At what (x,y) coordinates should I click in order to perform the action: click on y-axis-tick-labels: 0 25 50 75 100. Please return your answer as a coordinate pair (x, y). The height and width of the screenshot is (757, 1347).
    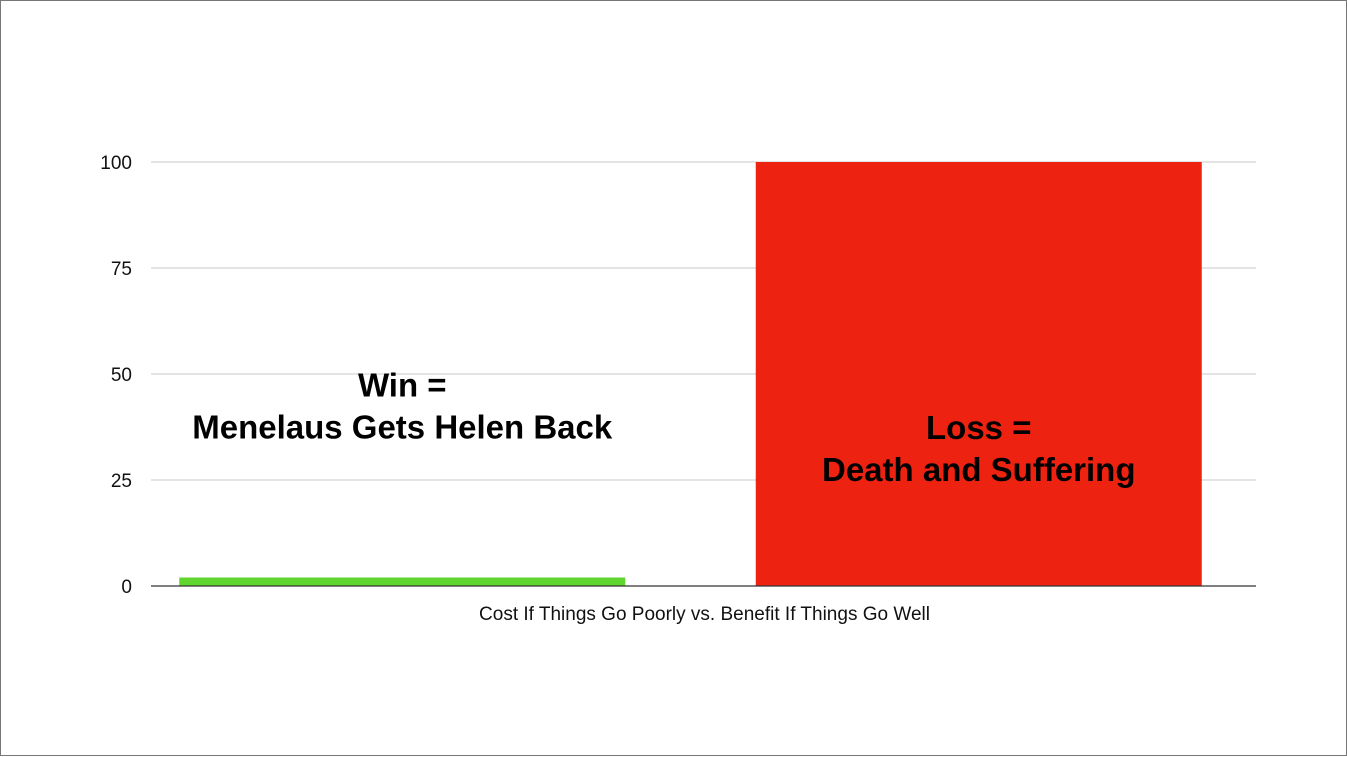
    Looking at the image, I should click on (116, 375).